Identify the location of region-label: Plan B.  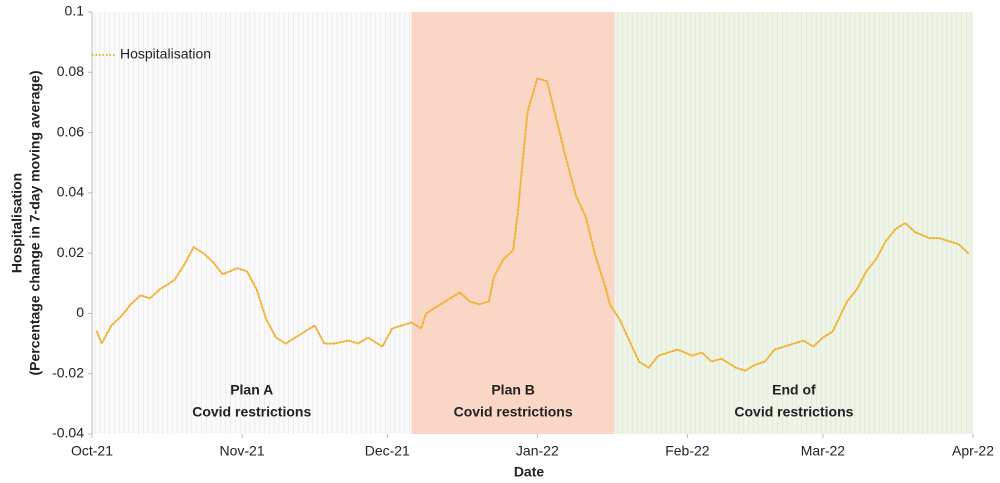
(513, 390).